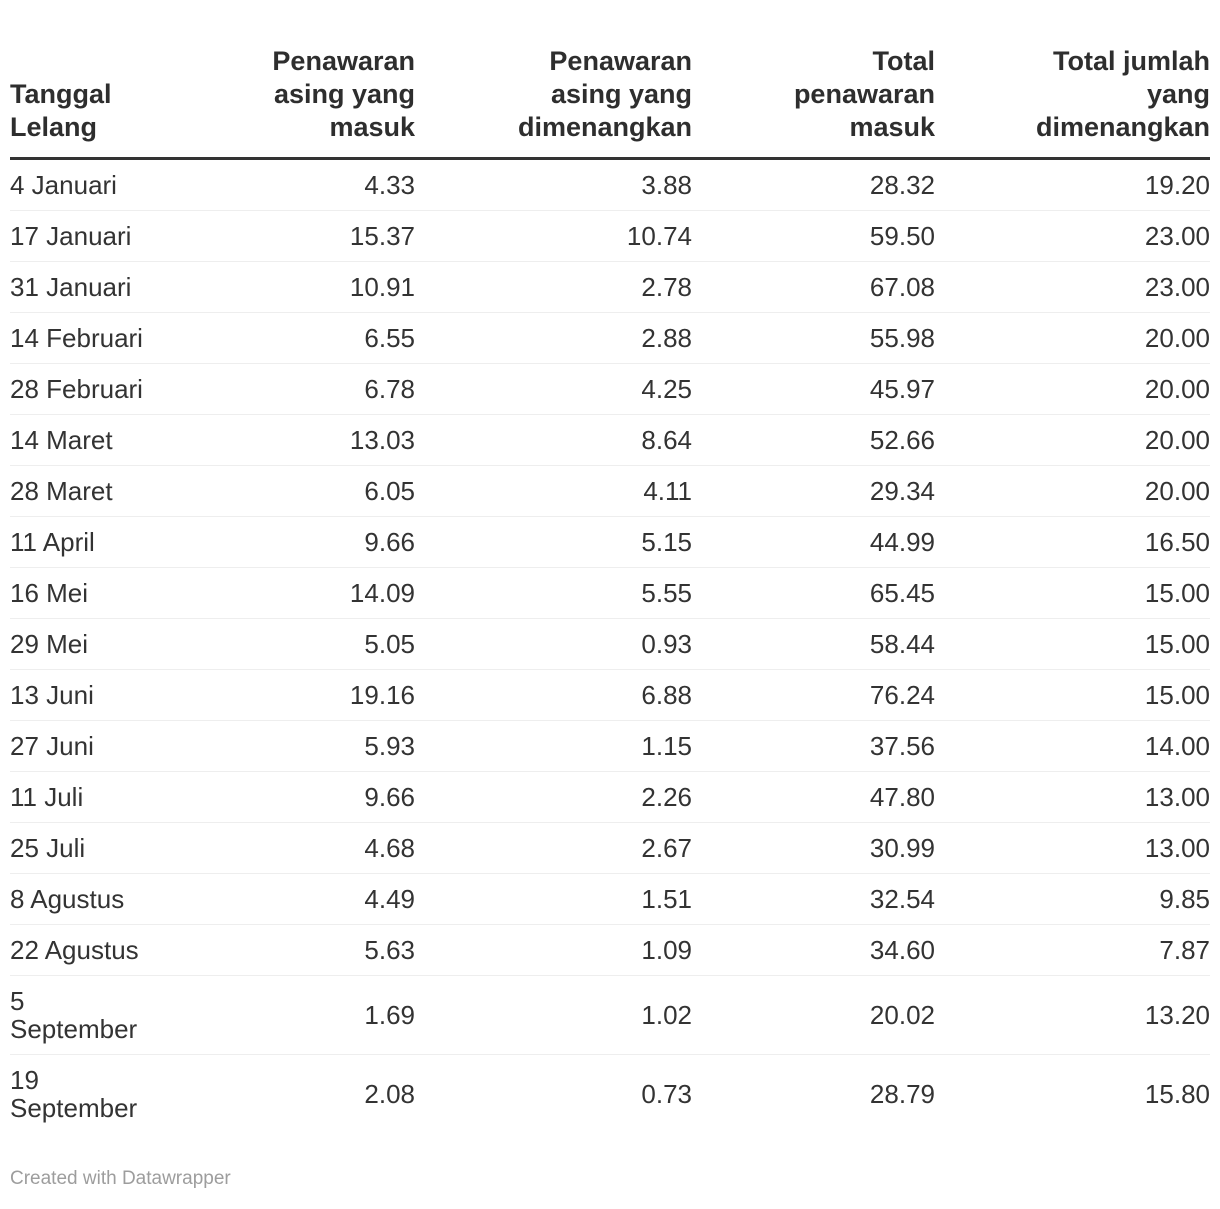  Describe the element at coordinates (902, 644) in the screenshot. I see `cell-total-penawaran-masuk: 58.44` at that location.